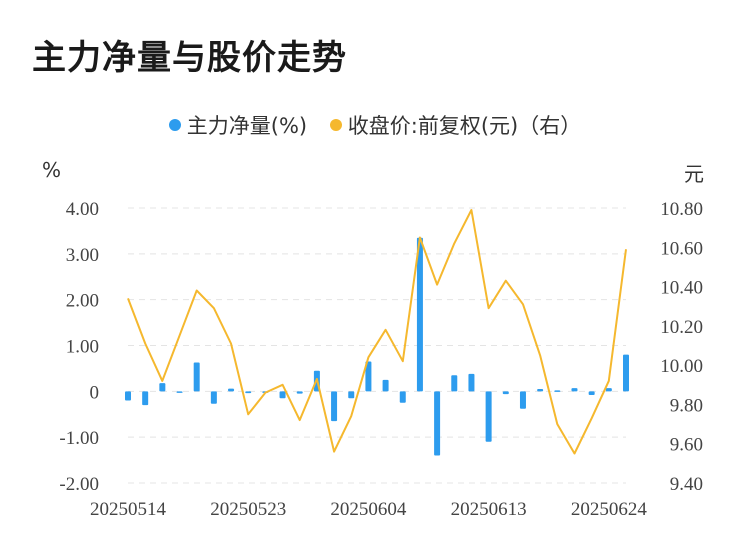  Describe the element at coordinates (82, 209) in the screenshot. I see `left-tick-label: 4.00` at that location.